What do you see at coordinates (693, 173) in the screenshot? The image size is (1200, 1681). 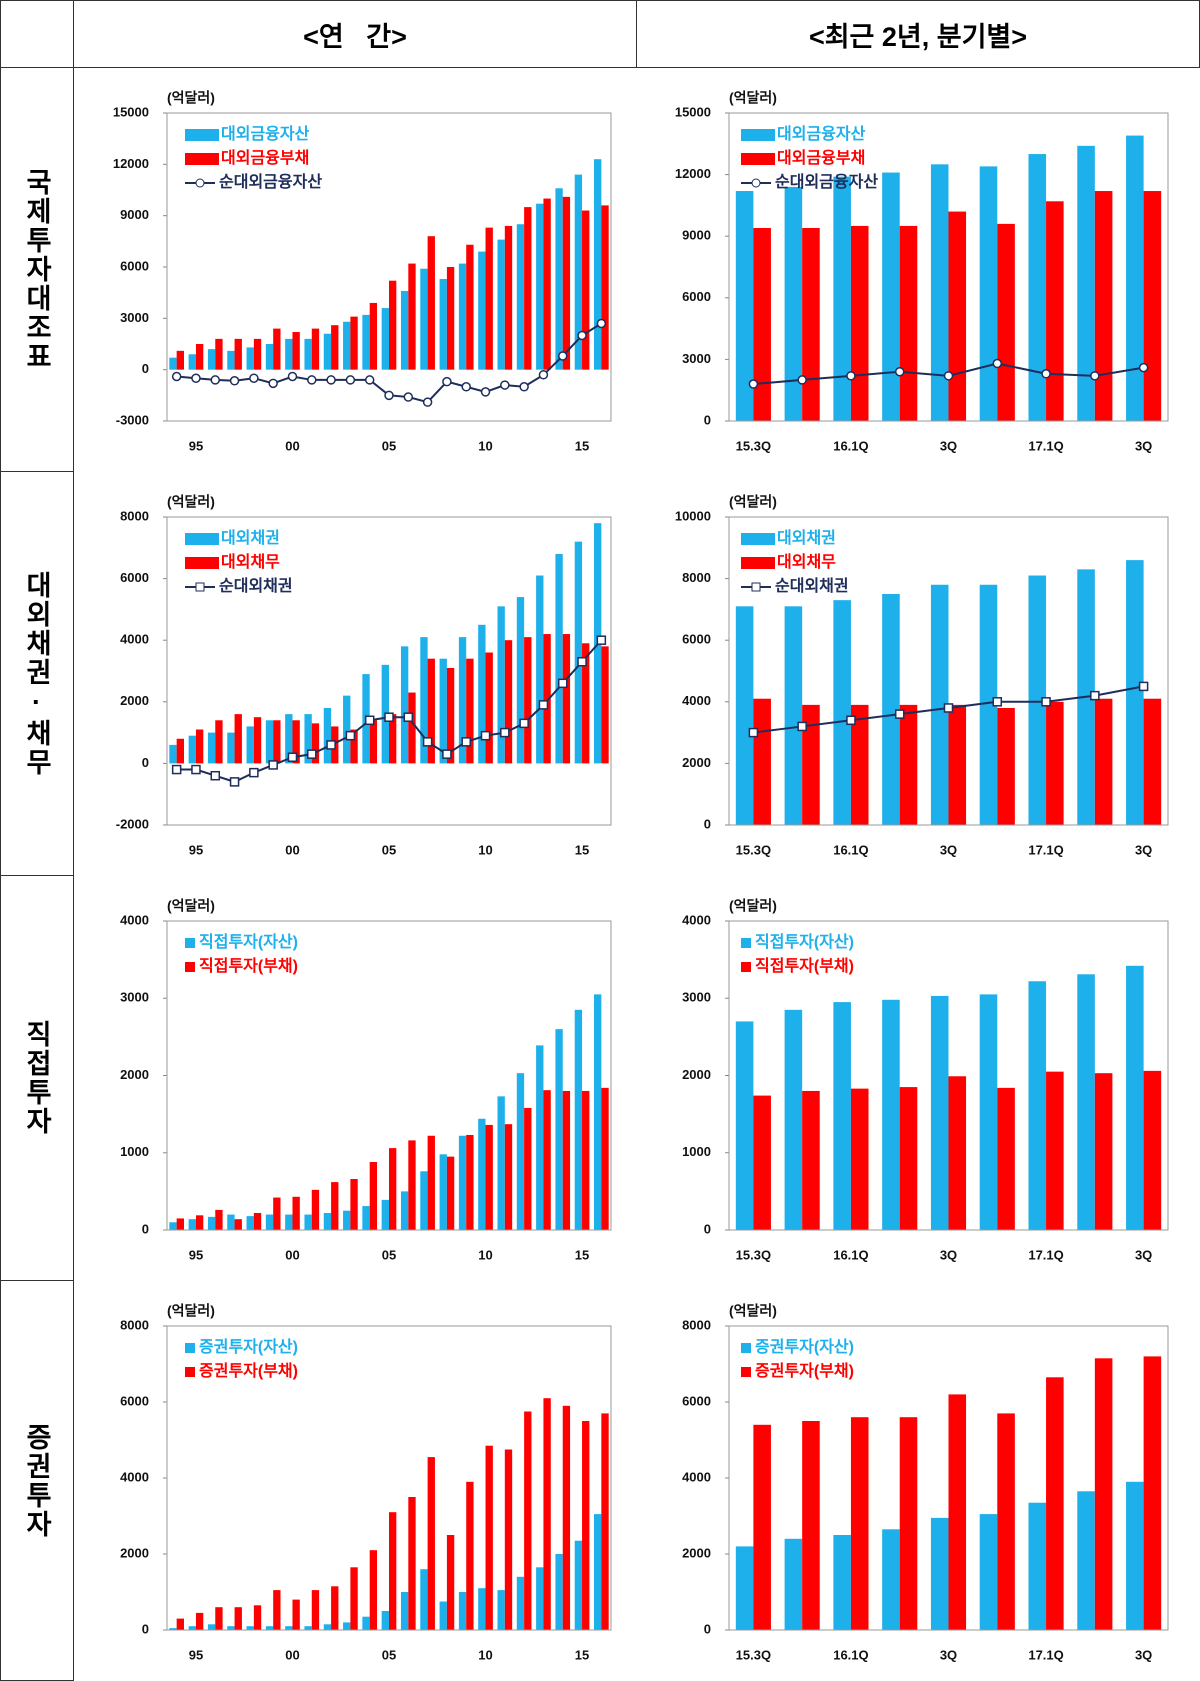 I see `y-tick-label: 12000` at bounding box center [693, 173].